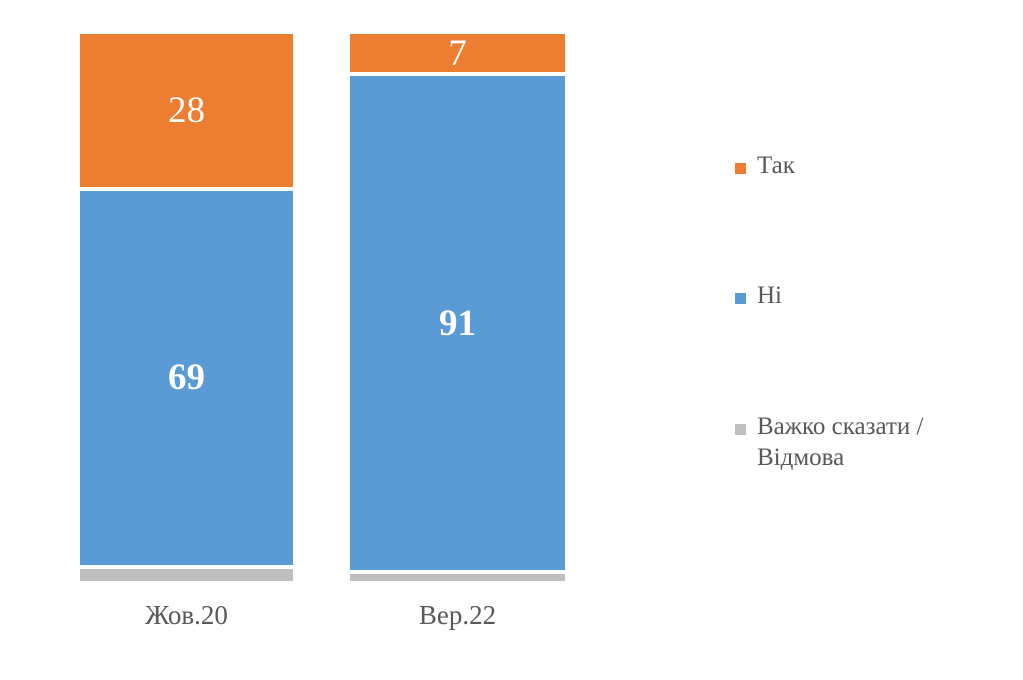 This screenshot has height=680, width=1023. I want to click on legend-label-tak: Так, so click(776, 165).